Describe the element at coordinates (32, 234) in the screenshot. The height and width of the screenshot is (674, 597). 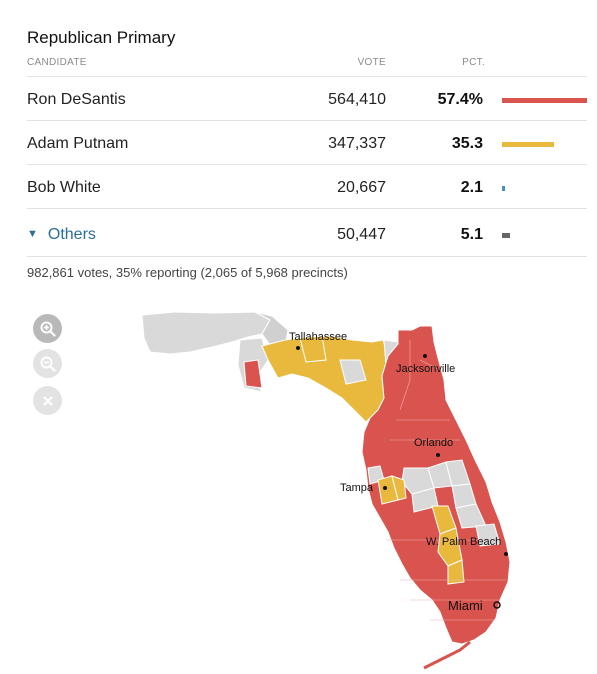
I see `expand-triangle-icon: ▼` at that location.